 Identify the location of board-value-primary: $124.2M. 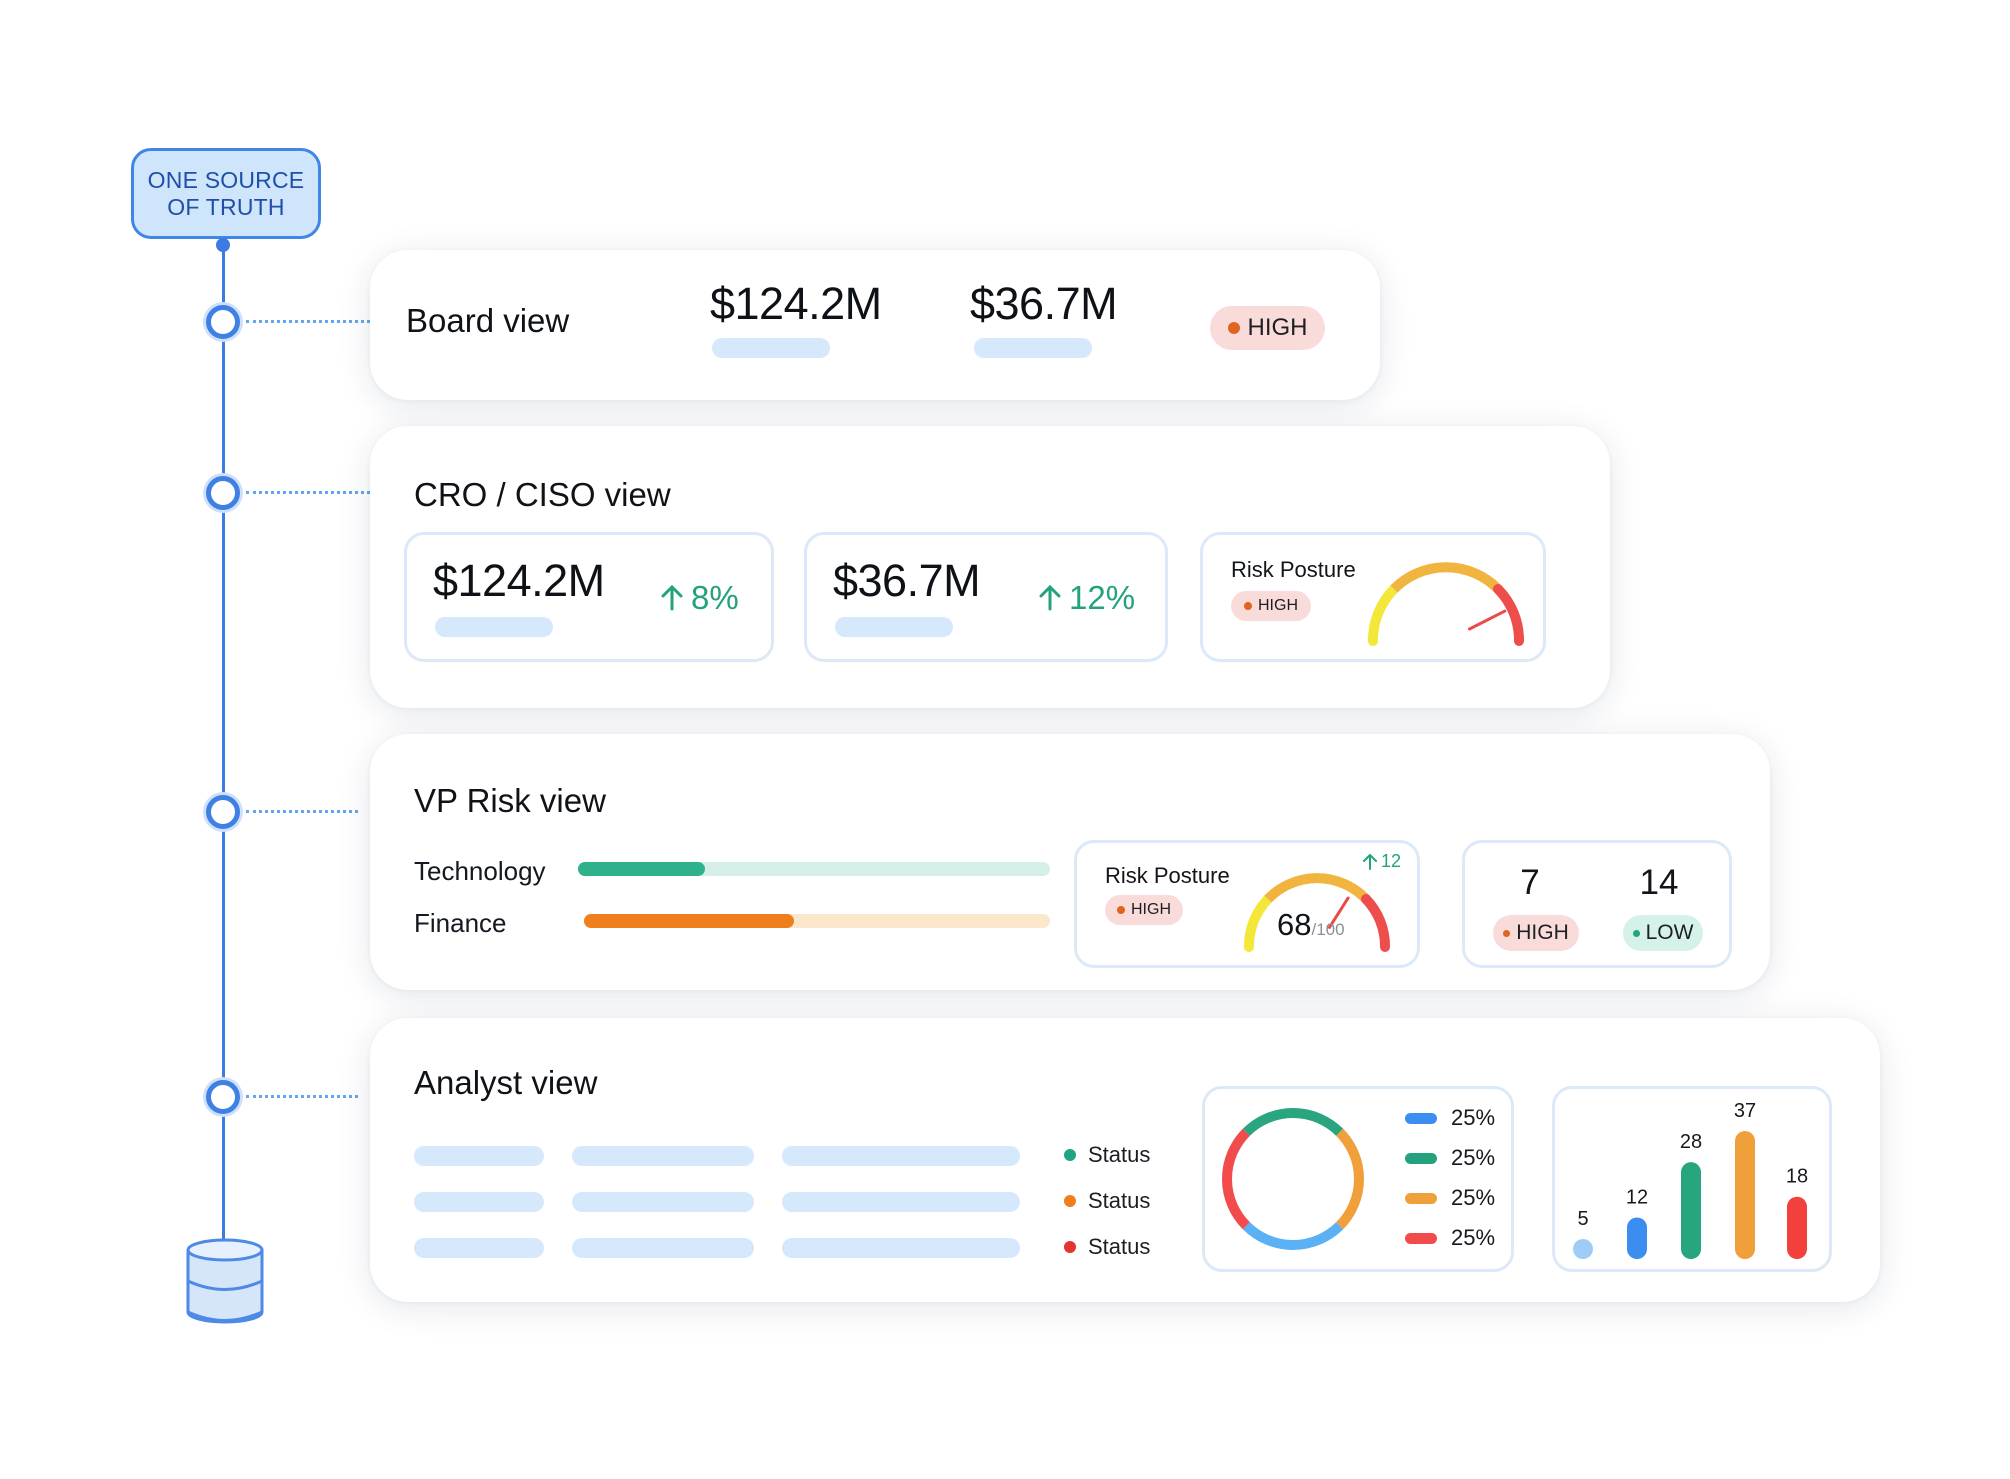
(796, 303).